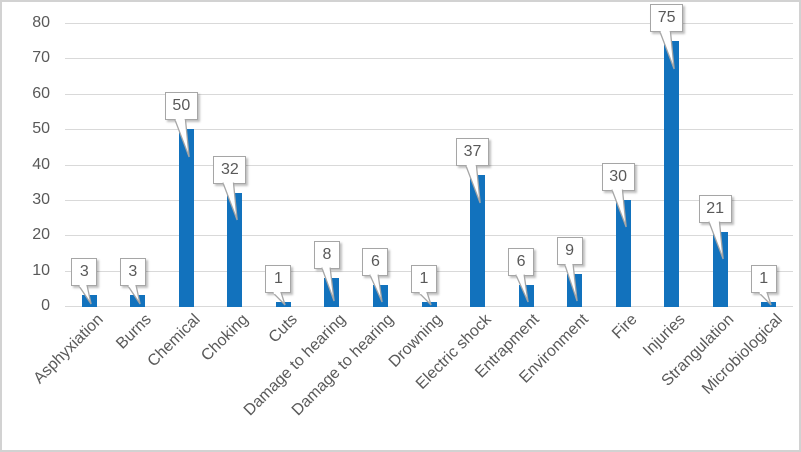 This screenshot has width=801, height=452. What do you see at coordinates (326, 254) in the screenshot?
I see `data-label-value: 8` at bounding box center [326, 254].